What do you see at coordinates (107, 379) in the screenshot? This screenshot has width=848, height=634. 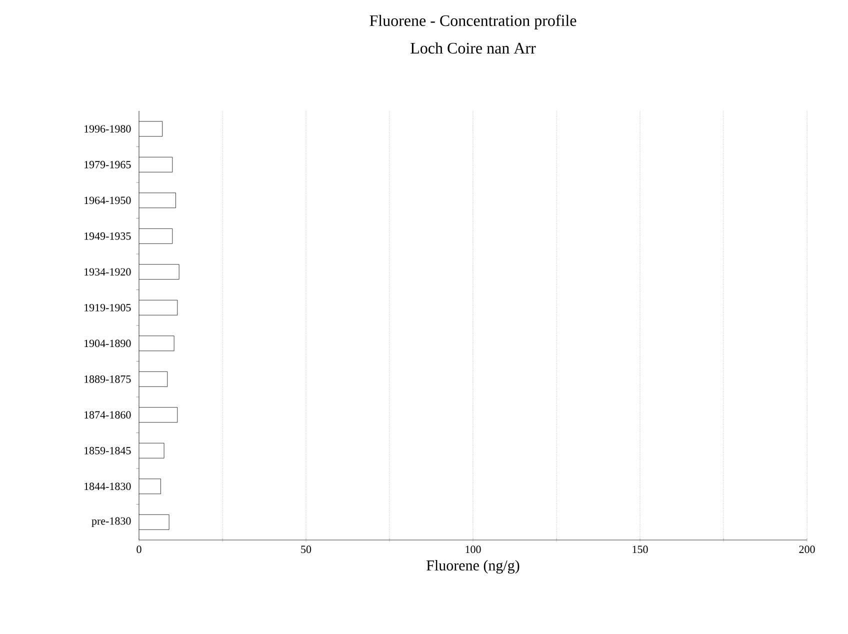 I see `y-tick-label: 1889-1875` at bounding box center [107, 379].